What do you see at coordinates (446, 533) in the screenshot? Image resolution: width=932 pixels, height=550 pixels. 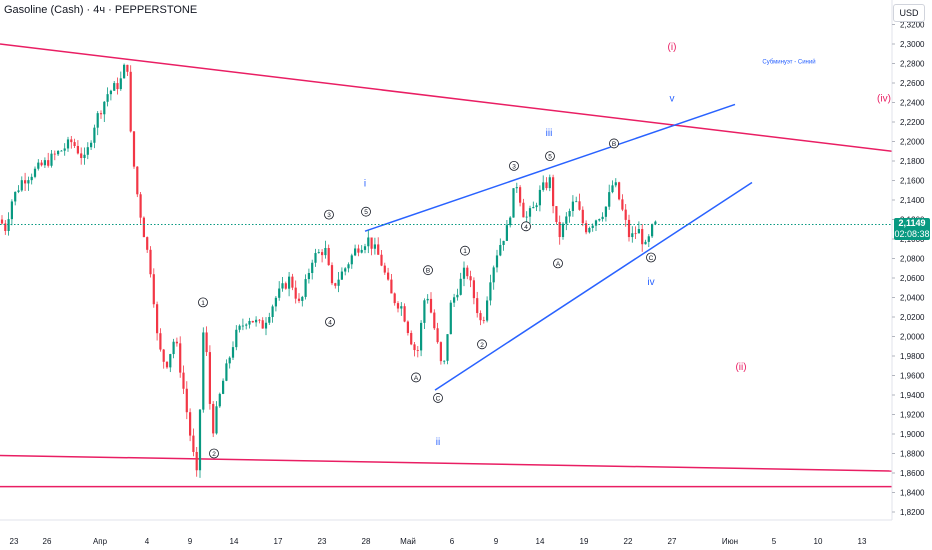 I see `time-axis: 23 26 Апр 4 9 14 17 23 28 Май 6 9 14 19 22 27 Июн 5 10 13` at bounding box center [446, 533].